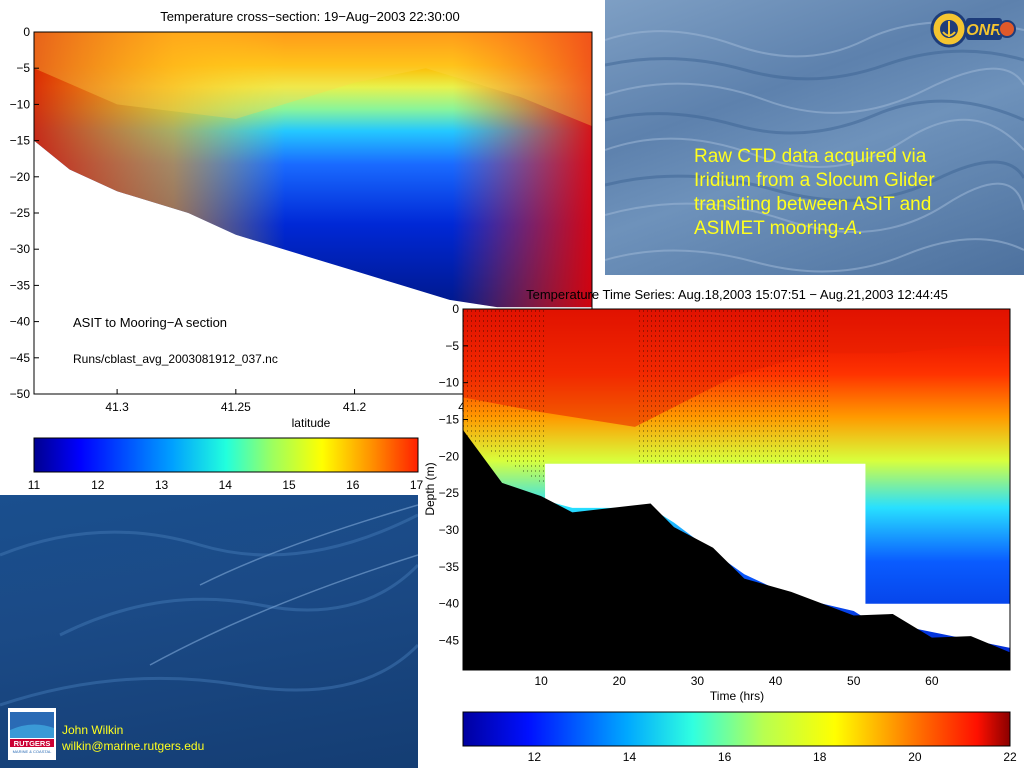 Image resolution: width=1024 pixels, height=768 pixels. I want to click on rutgers-logo-text: RUTGERS, so click(32, 743).